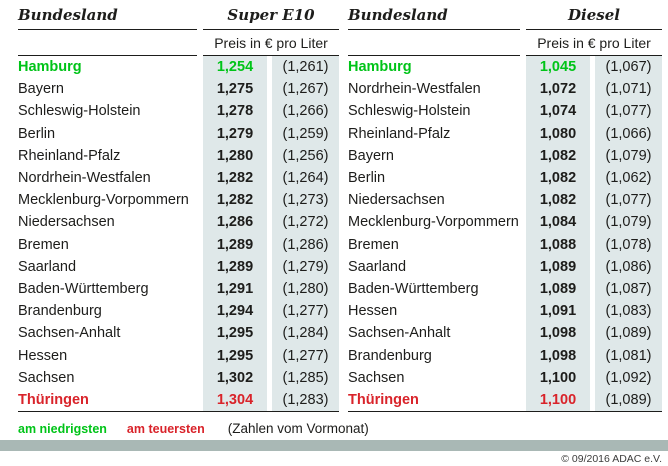 The height and width of the screenshot is (466, 668). Describe the element at coordinates (178, 399) in the screenshot. I see `table-row: Thüringen 1,304 (1,283)` at that location.